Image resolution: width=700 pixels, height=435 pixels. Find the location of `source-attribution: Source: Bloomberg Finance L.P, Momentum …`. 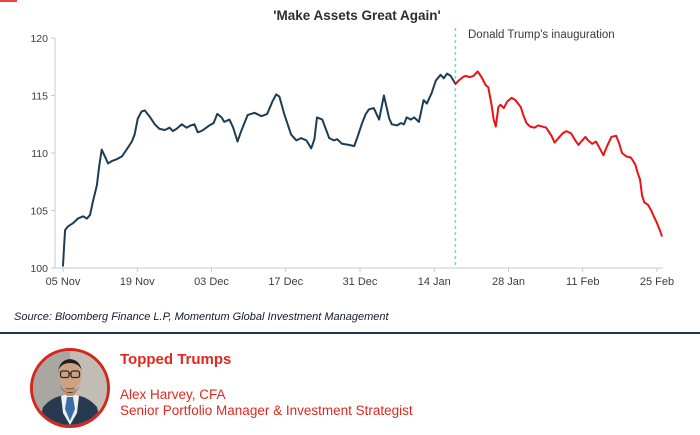

source-attribution: Source: Bloomberg Finance L.P, Momentum … is located at coordinates (201, 317).